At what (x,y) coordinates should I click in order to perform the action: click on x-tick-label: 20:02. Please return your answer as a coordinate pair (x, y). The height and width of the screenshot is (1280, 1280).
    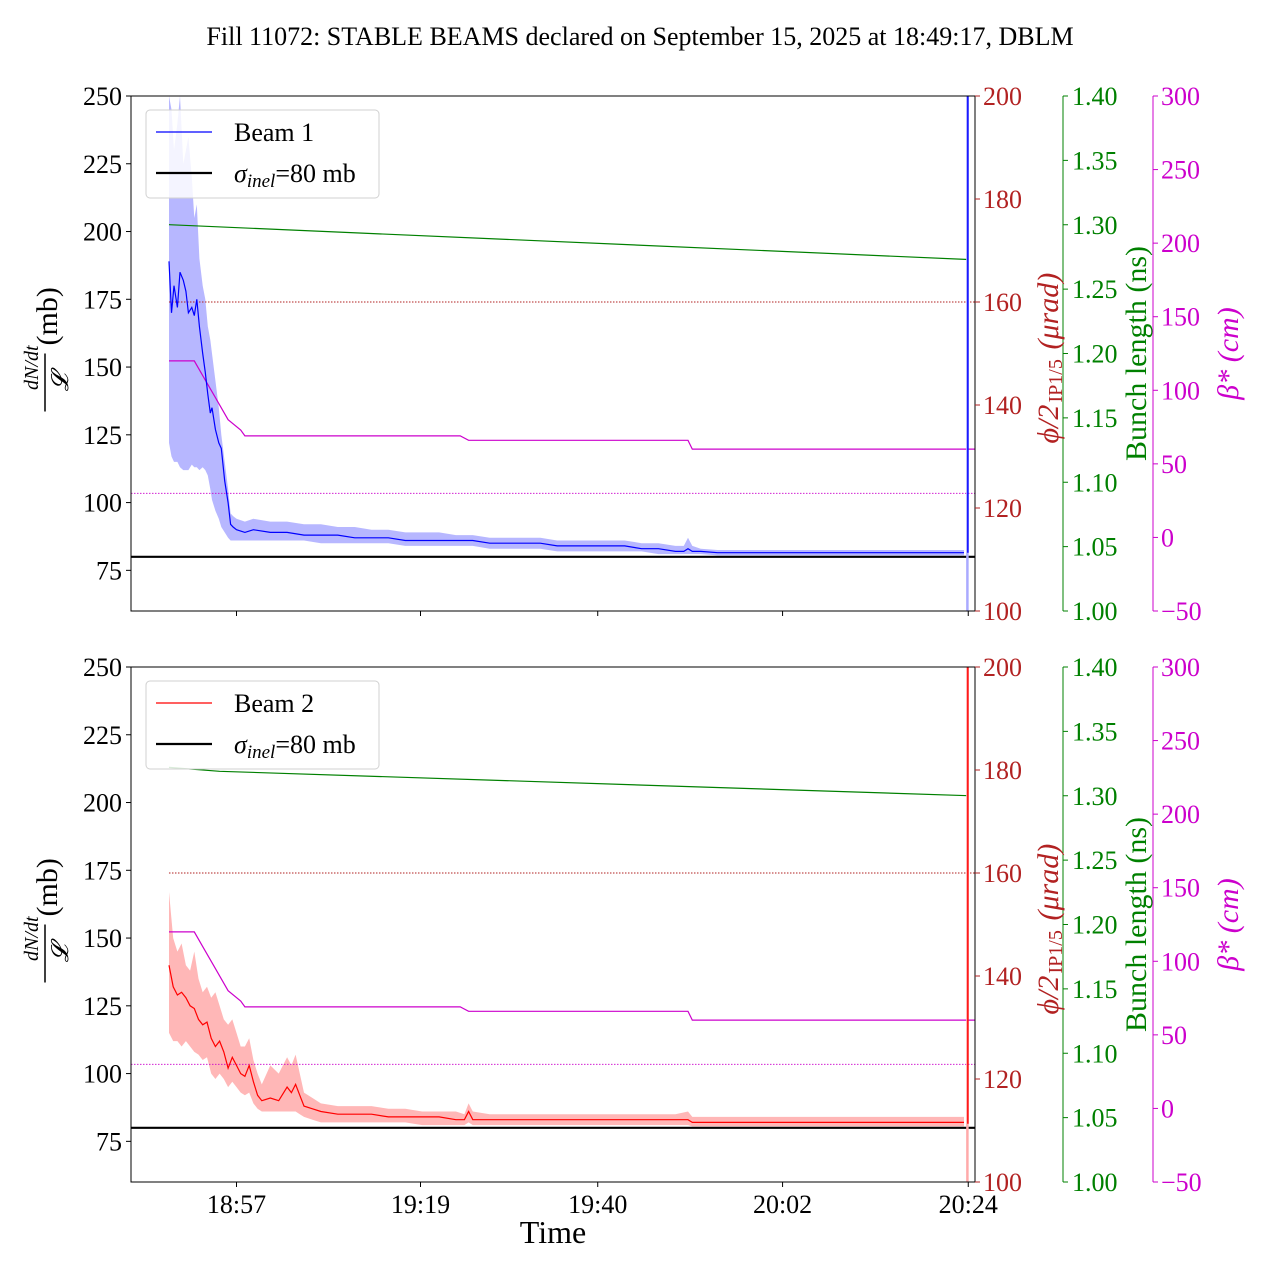
    Looking at the image, I should click on (782, 1204).